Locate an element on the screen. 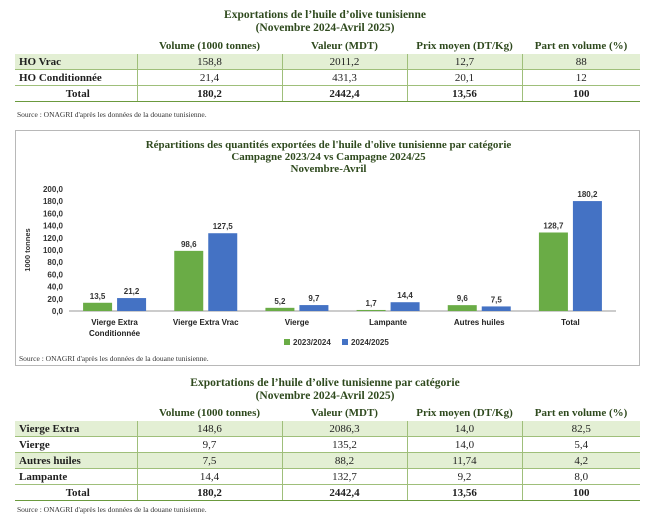 The width and height of the screenshot is (650, 517). y-tick-label: 100,0 is located at coordinates (53, 250).